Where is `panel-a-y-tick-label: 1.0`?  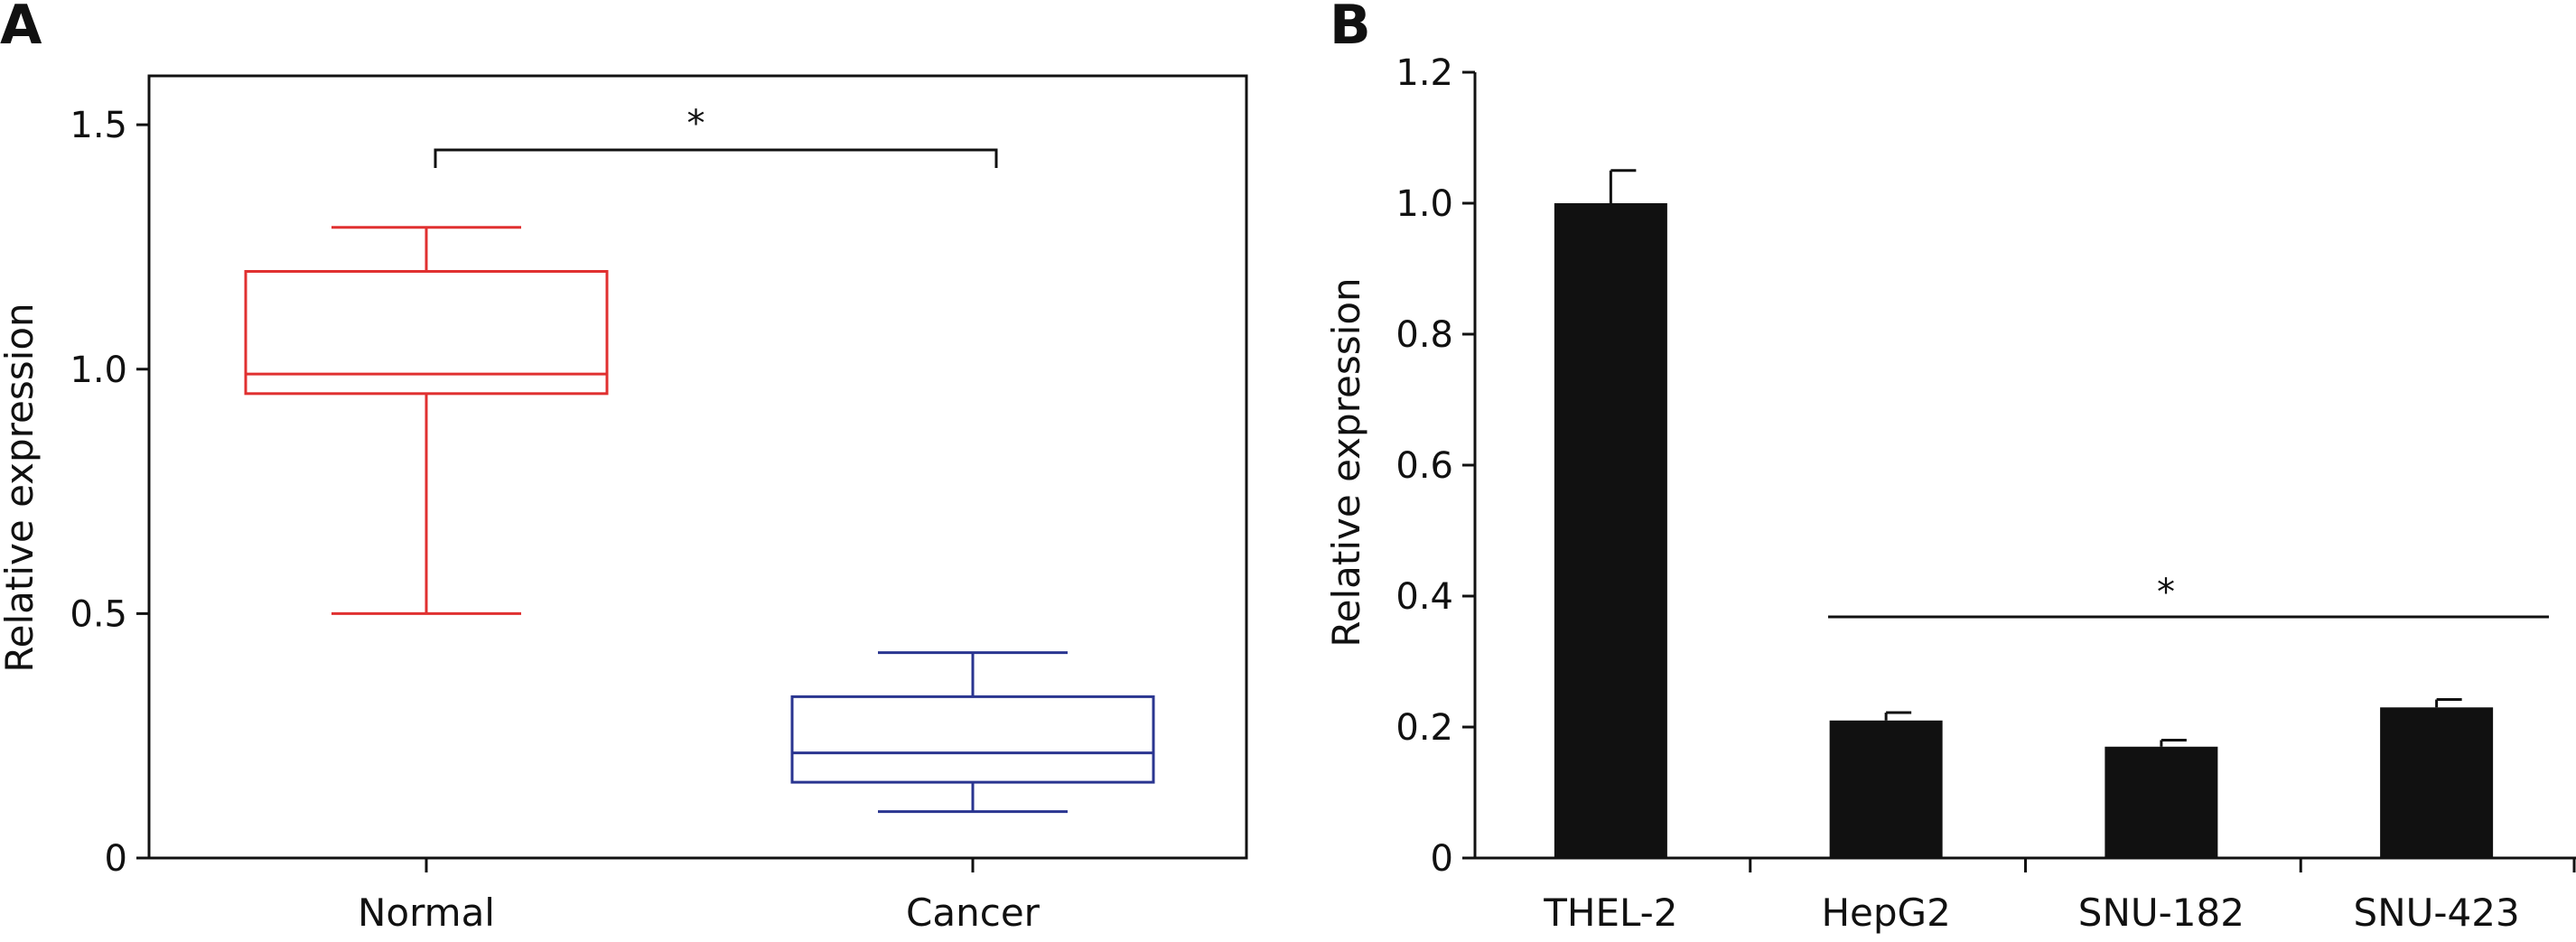
panel-a-y-tick-label: 1.0 is located at coordinates (98, 370).